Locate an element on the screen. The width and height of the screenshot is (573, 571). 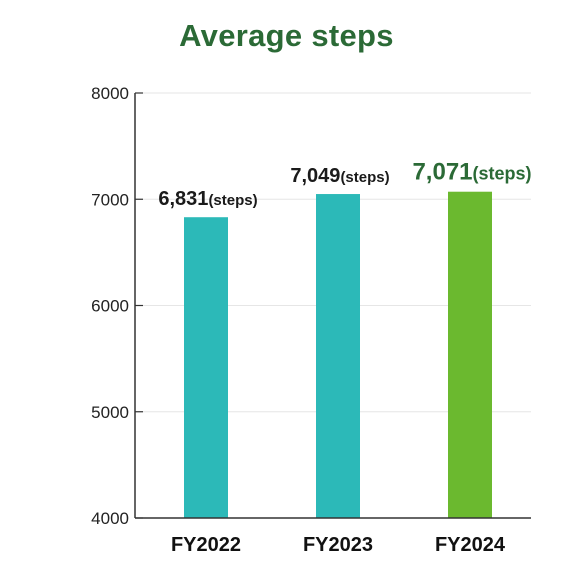
x-tick-label: FY2023 is located at coordinates (338, 545).